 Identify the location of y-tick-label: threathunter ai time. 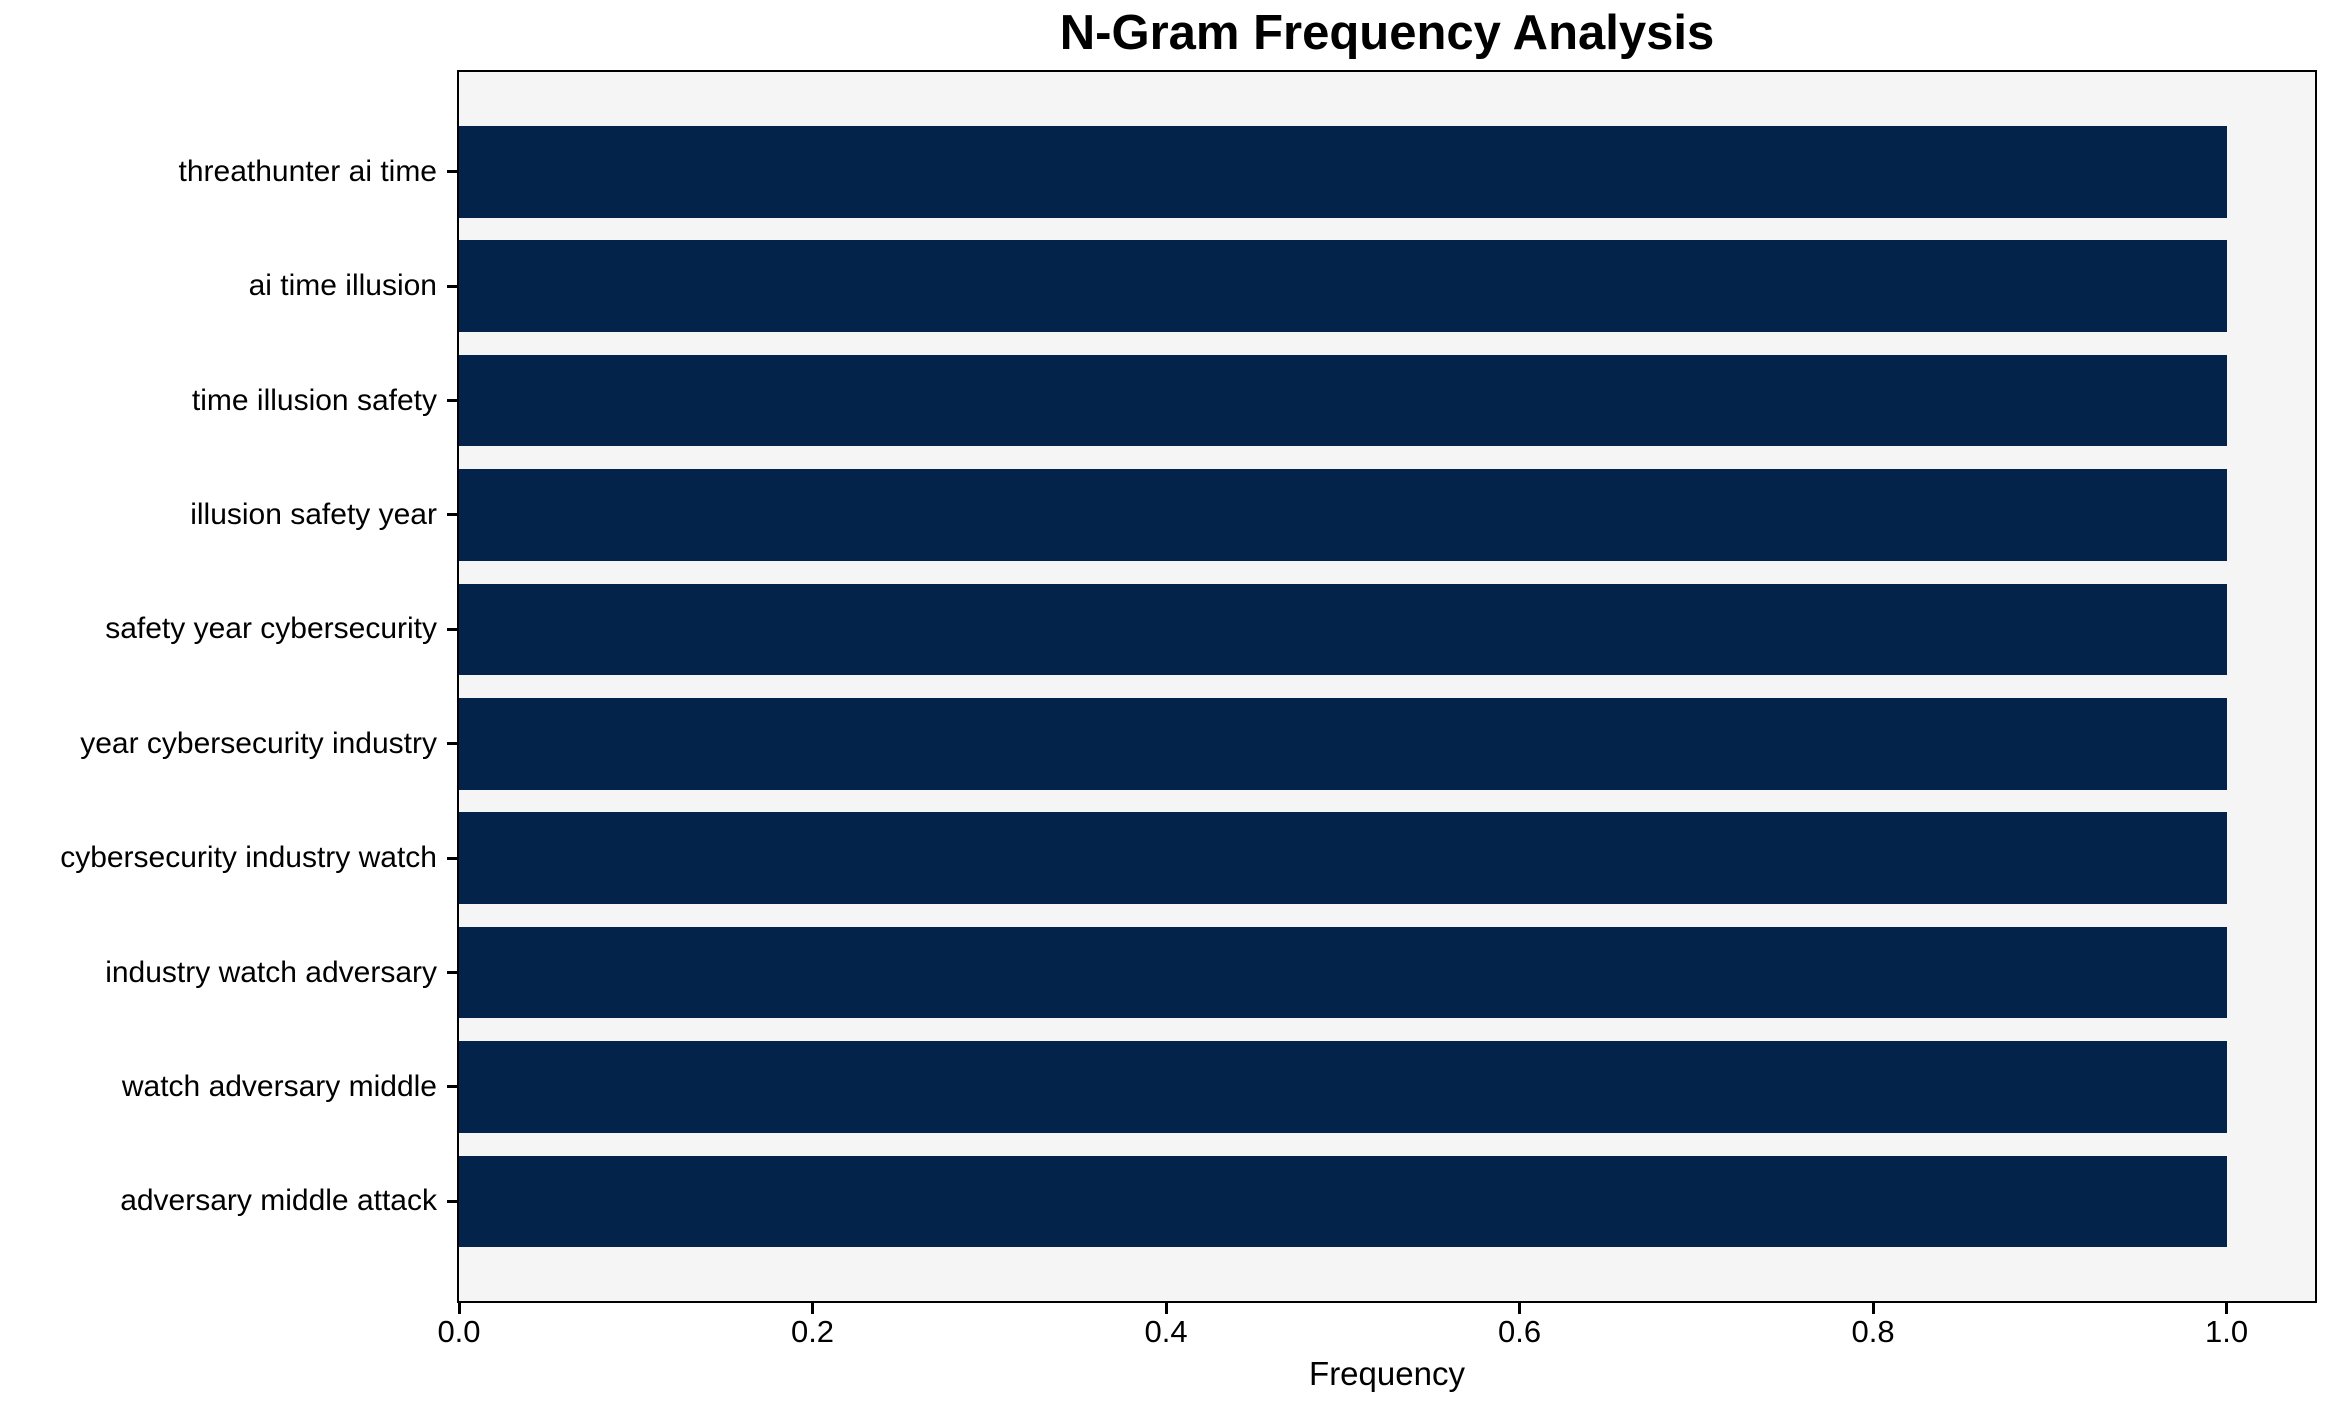
(307, 171).